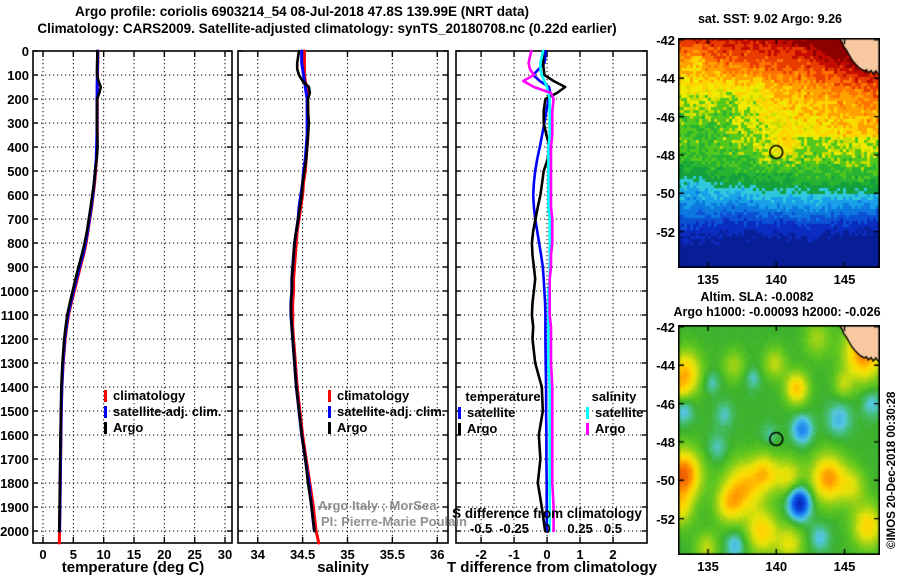 This screenshot has height=580, width=900. Describe the element at coordinates (770, 19) in the screenshot. I see `sst-map-title: sat. SST: 9.02 Argo: 9.26` at that location.